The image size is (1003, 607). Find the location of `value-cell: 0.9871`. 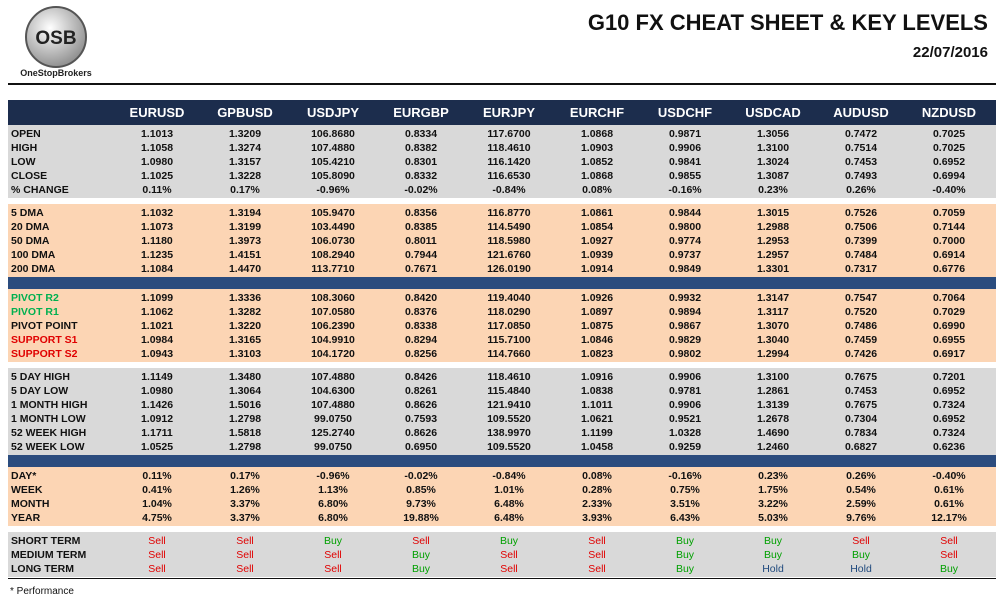

value-cell: 0.9871 is located at coordinates (685, 134).